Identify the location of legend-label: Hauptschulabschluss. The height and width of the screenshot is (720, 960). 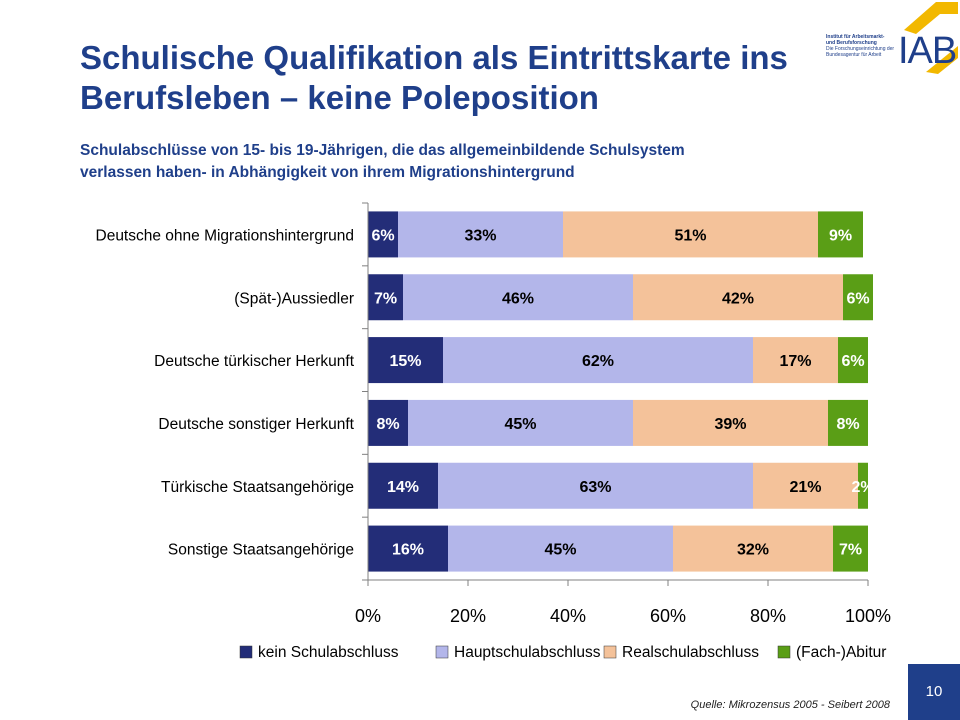
(527, 652).